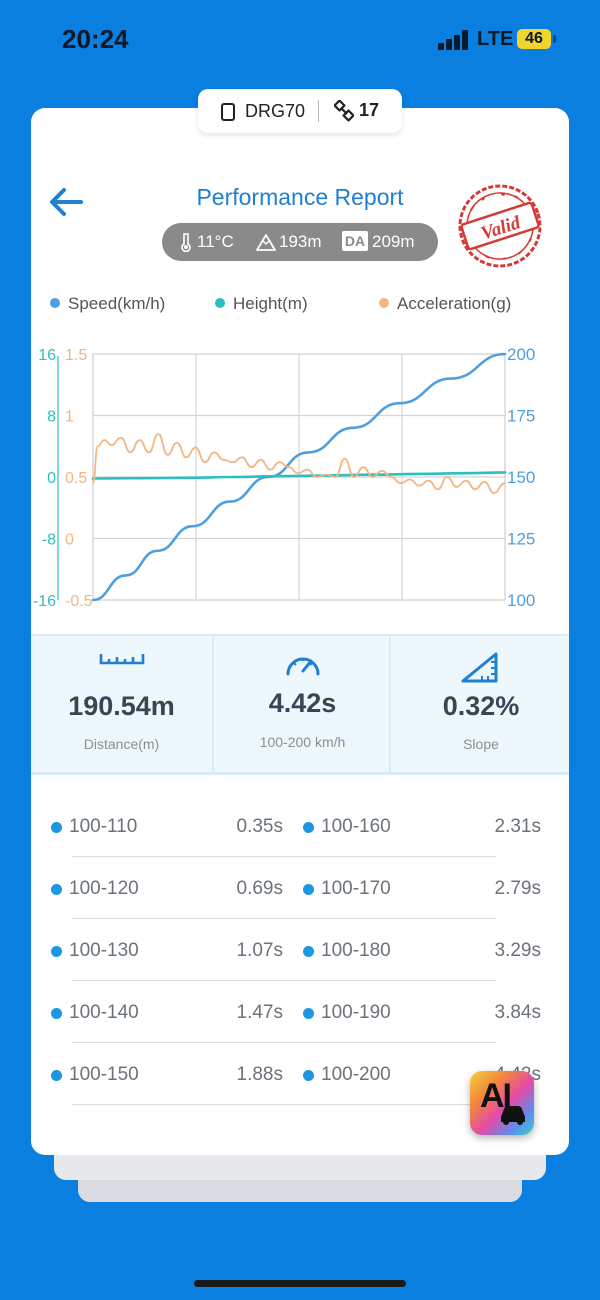 Image resolution: width=600 pixels, height=1300 pixels. What do you see at coordinates (521, 539) in the screenshot?
I see `speed-axis-tick-label: 125` at bounding box center [521, 539].